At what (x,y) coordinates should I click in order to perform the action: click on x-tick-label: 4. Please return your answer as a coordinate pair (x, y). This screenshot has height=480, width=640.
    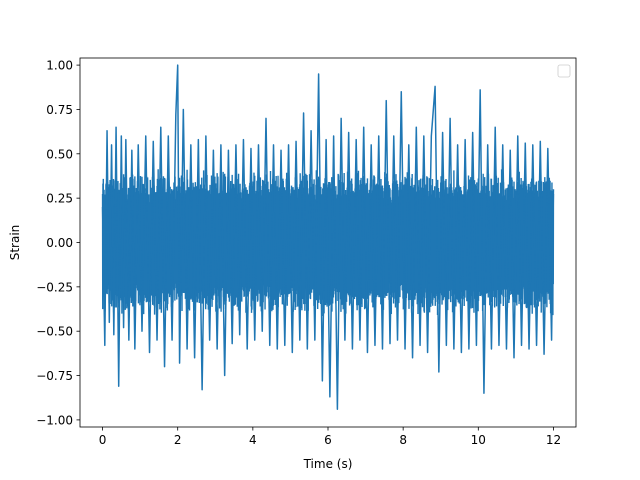
    Looking at the image, I should click on (253, 440).